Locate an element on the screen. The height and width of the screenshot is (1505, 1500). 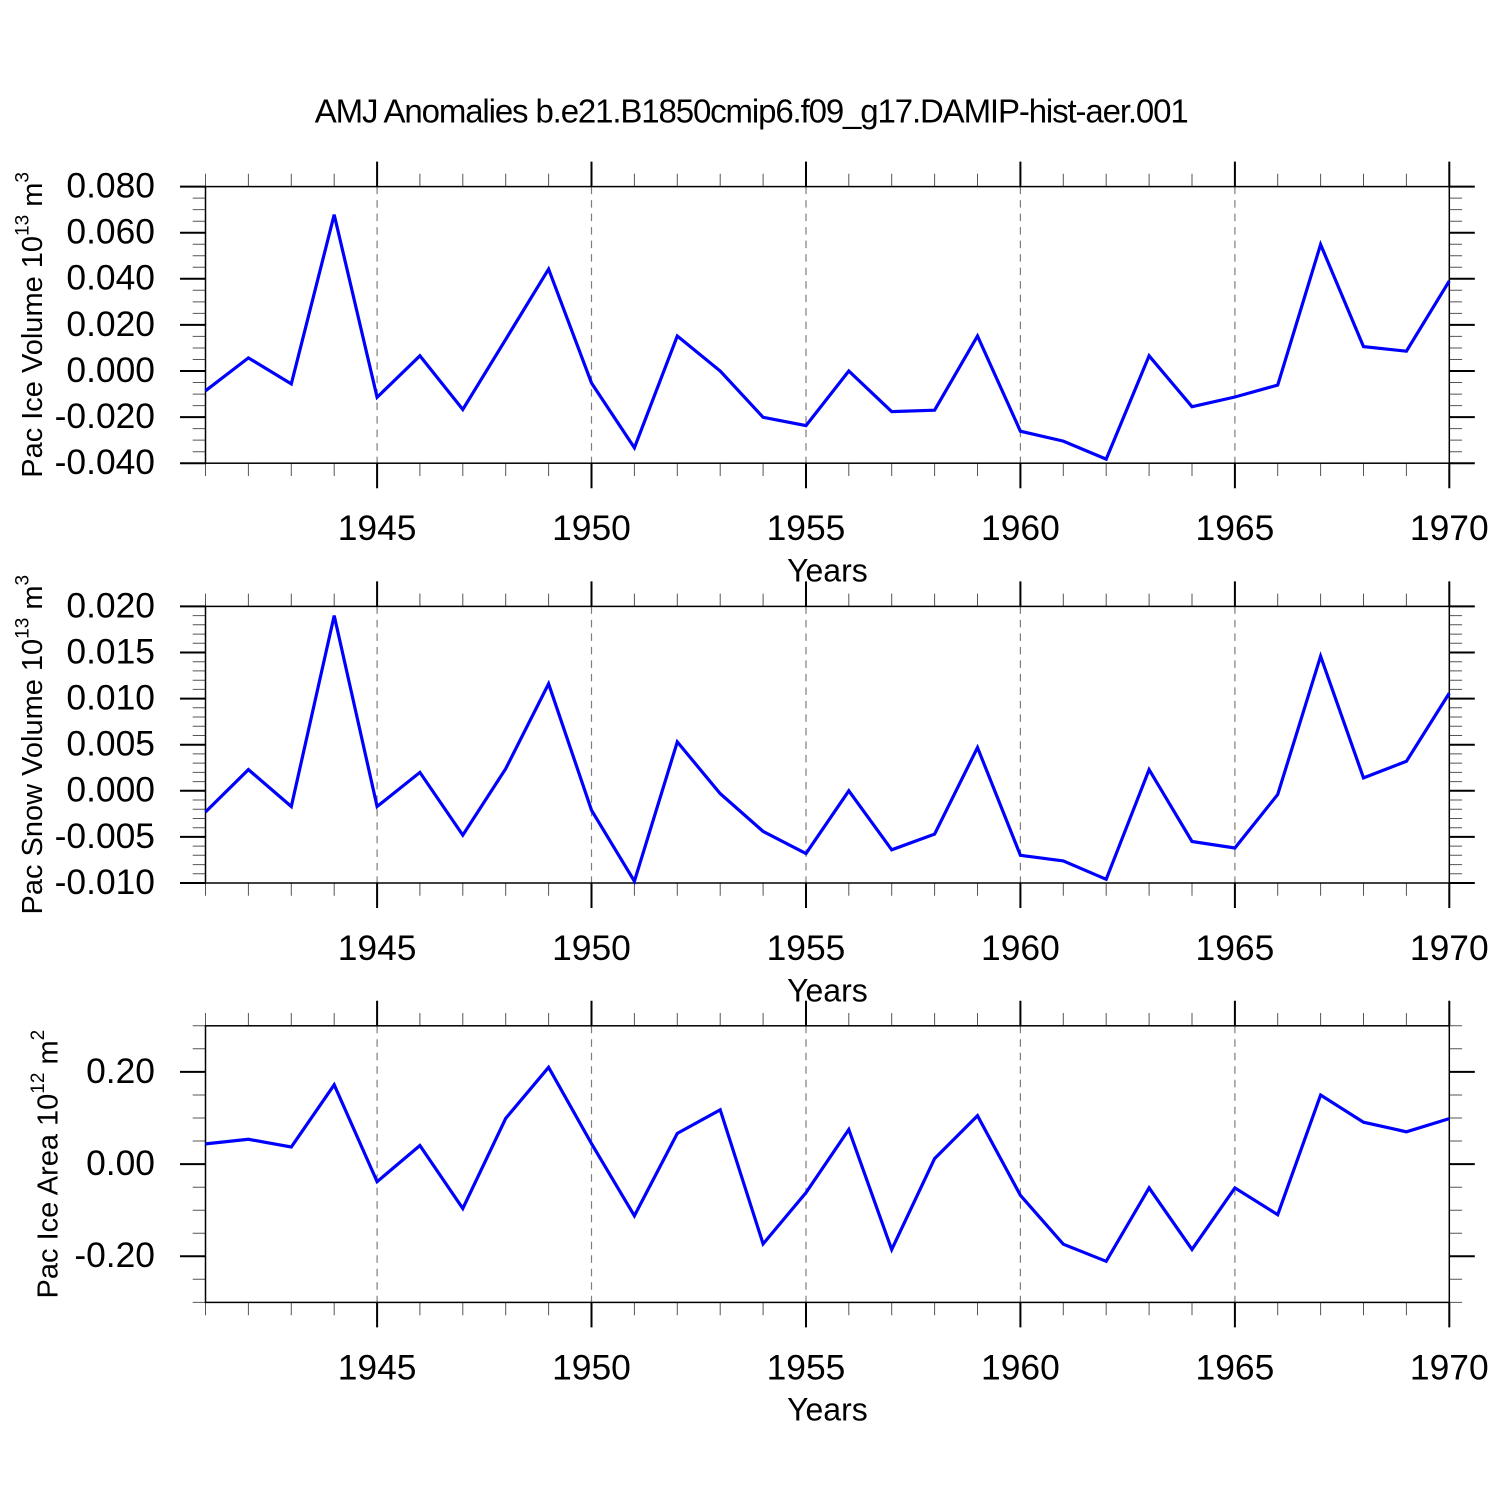
svg-text: 0.005 is located at coordinates (110, 744).